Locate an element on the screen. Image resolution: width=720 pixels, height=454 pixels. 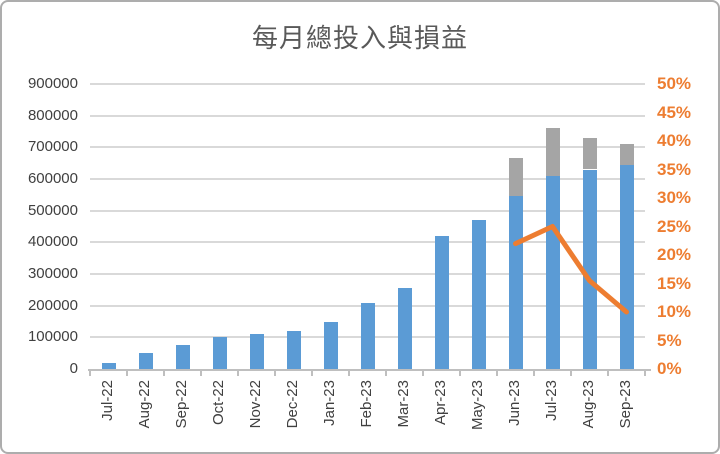
y2-axis-label: 40% is located at coordinates (674, 140).